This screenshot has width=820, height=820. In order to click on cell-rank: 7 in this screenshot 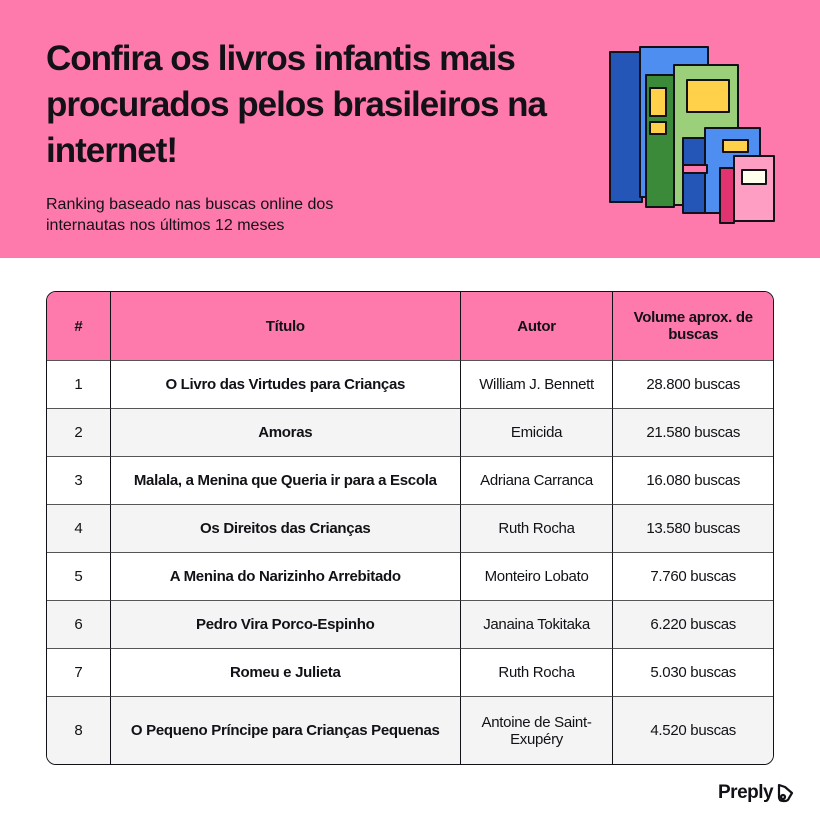, I will do `click(79, 673)`.